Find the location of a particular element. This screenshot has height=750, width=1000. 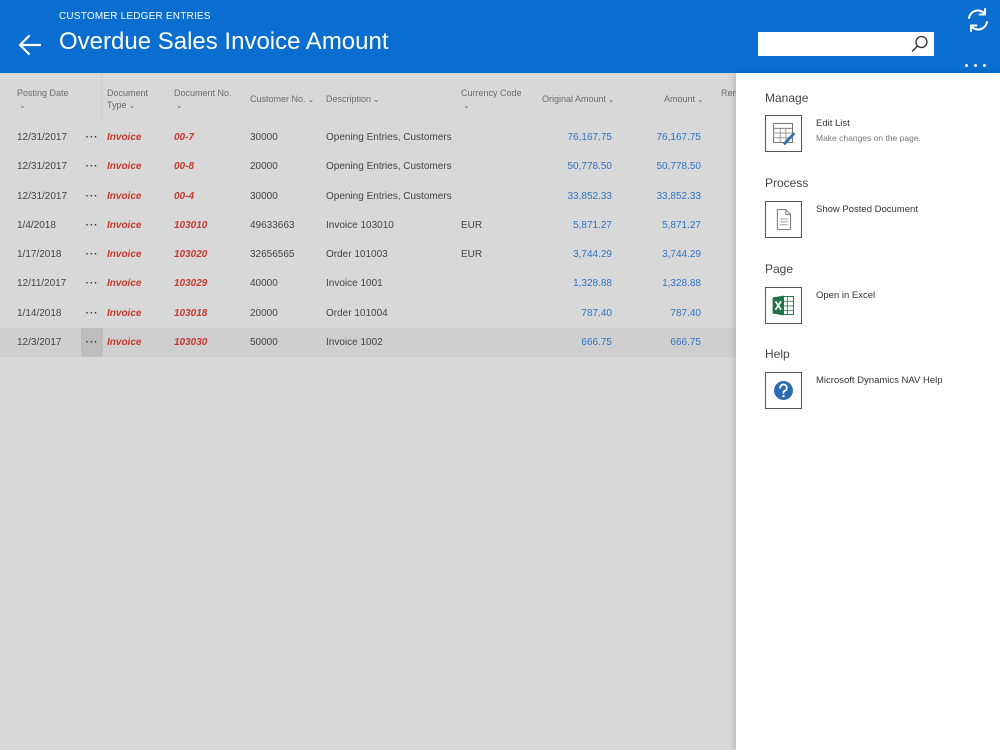

excel-icon is located at coordinates (783, 305).